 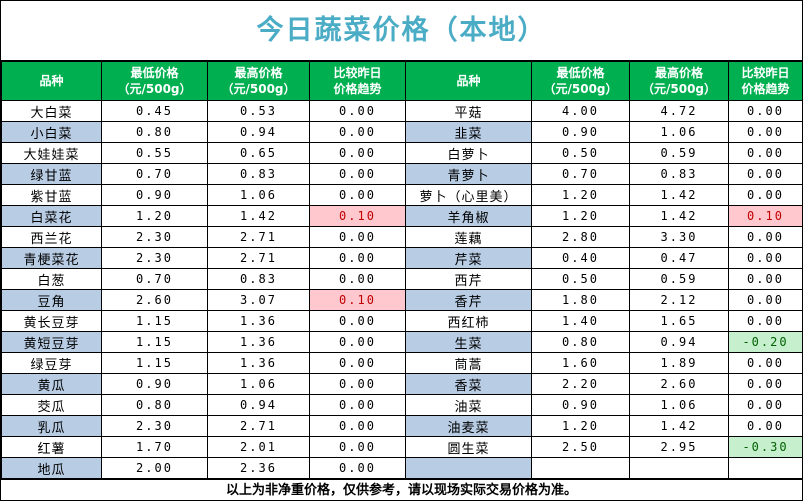 What do you see at coordinates (468, 258) in the screenshot?
I see `vegetable-name: 芹菜` at bounding box center [468, 258].